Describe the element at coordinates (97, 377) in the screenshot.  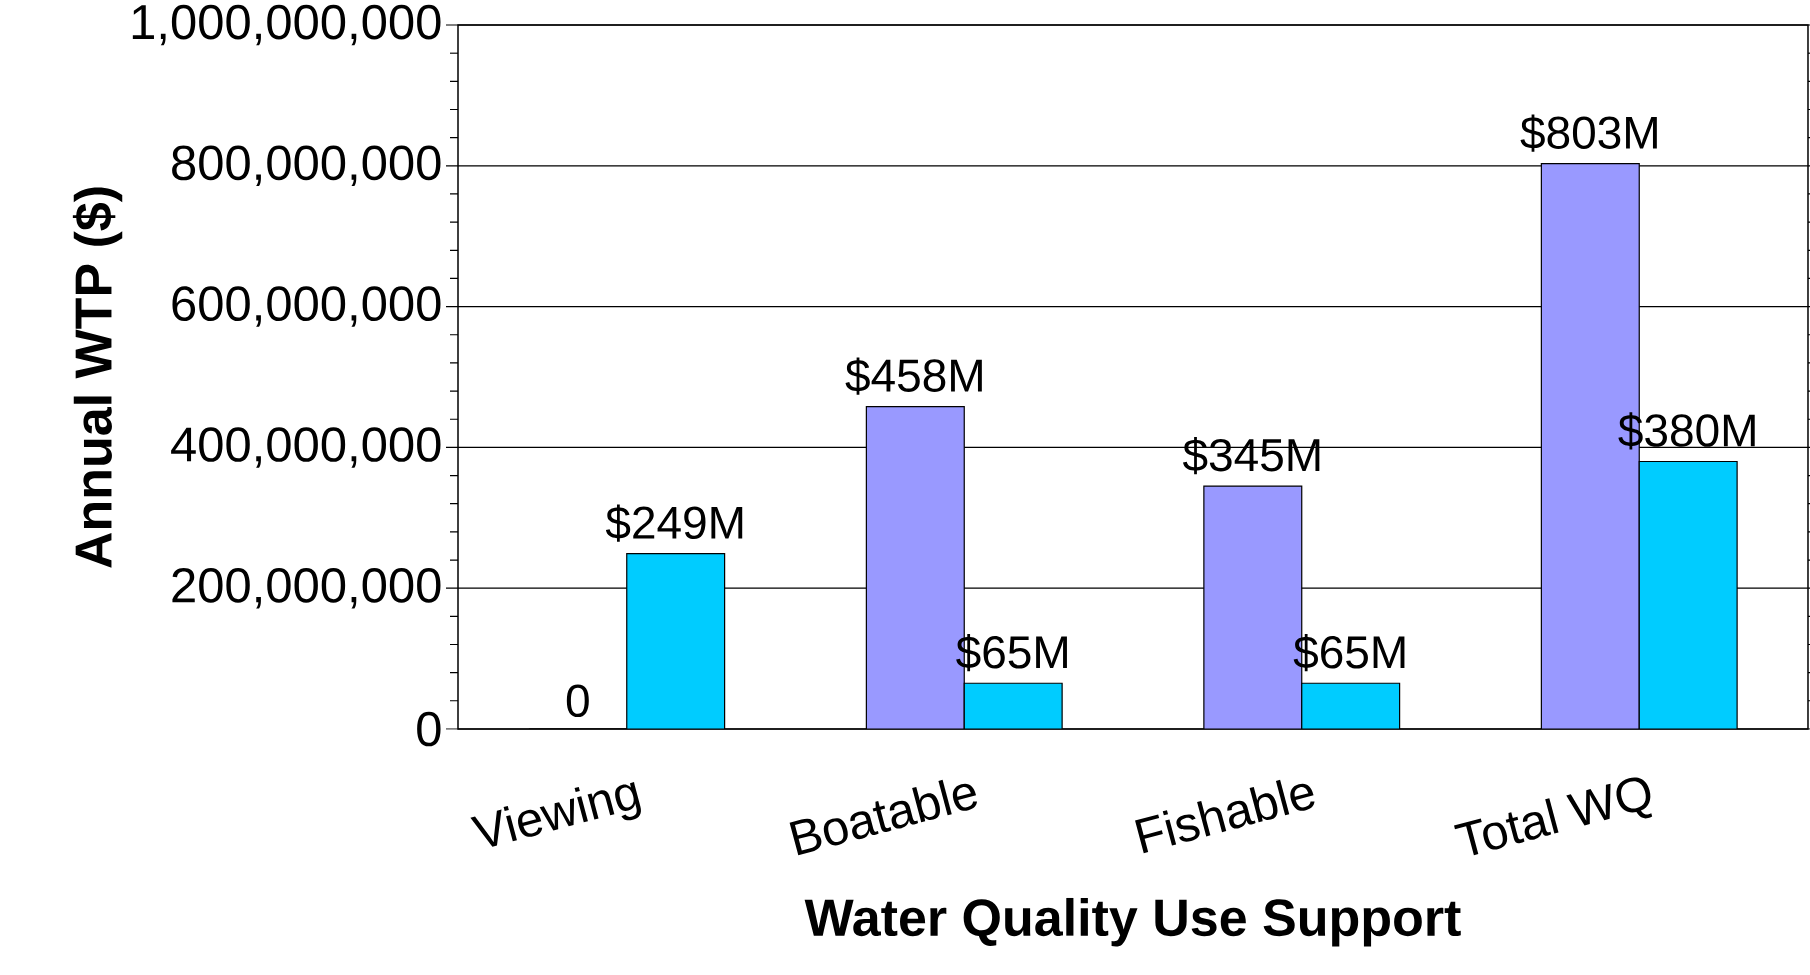
I see `y-axis-title: Annual WTP ($)` at that location.